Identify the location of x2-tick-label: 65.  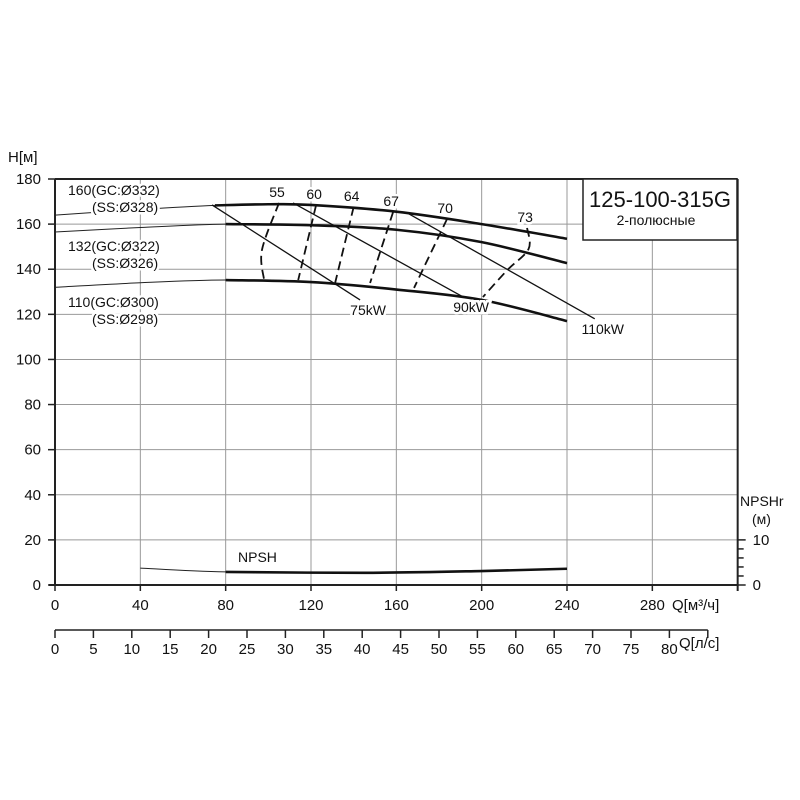
(554, 649).